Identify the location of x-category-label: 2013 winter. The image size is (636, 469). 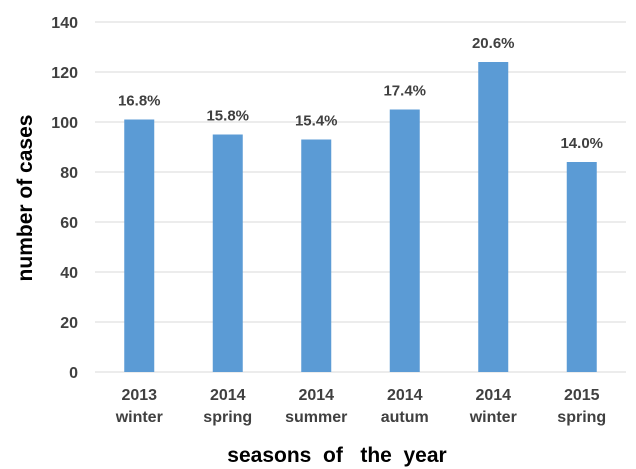
(139, 406).